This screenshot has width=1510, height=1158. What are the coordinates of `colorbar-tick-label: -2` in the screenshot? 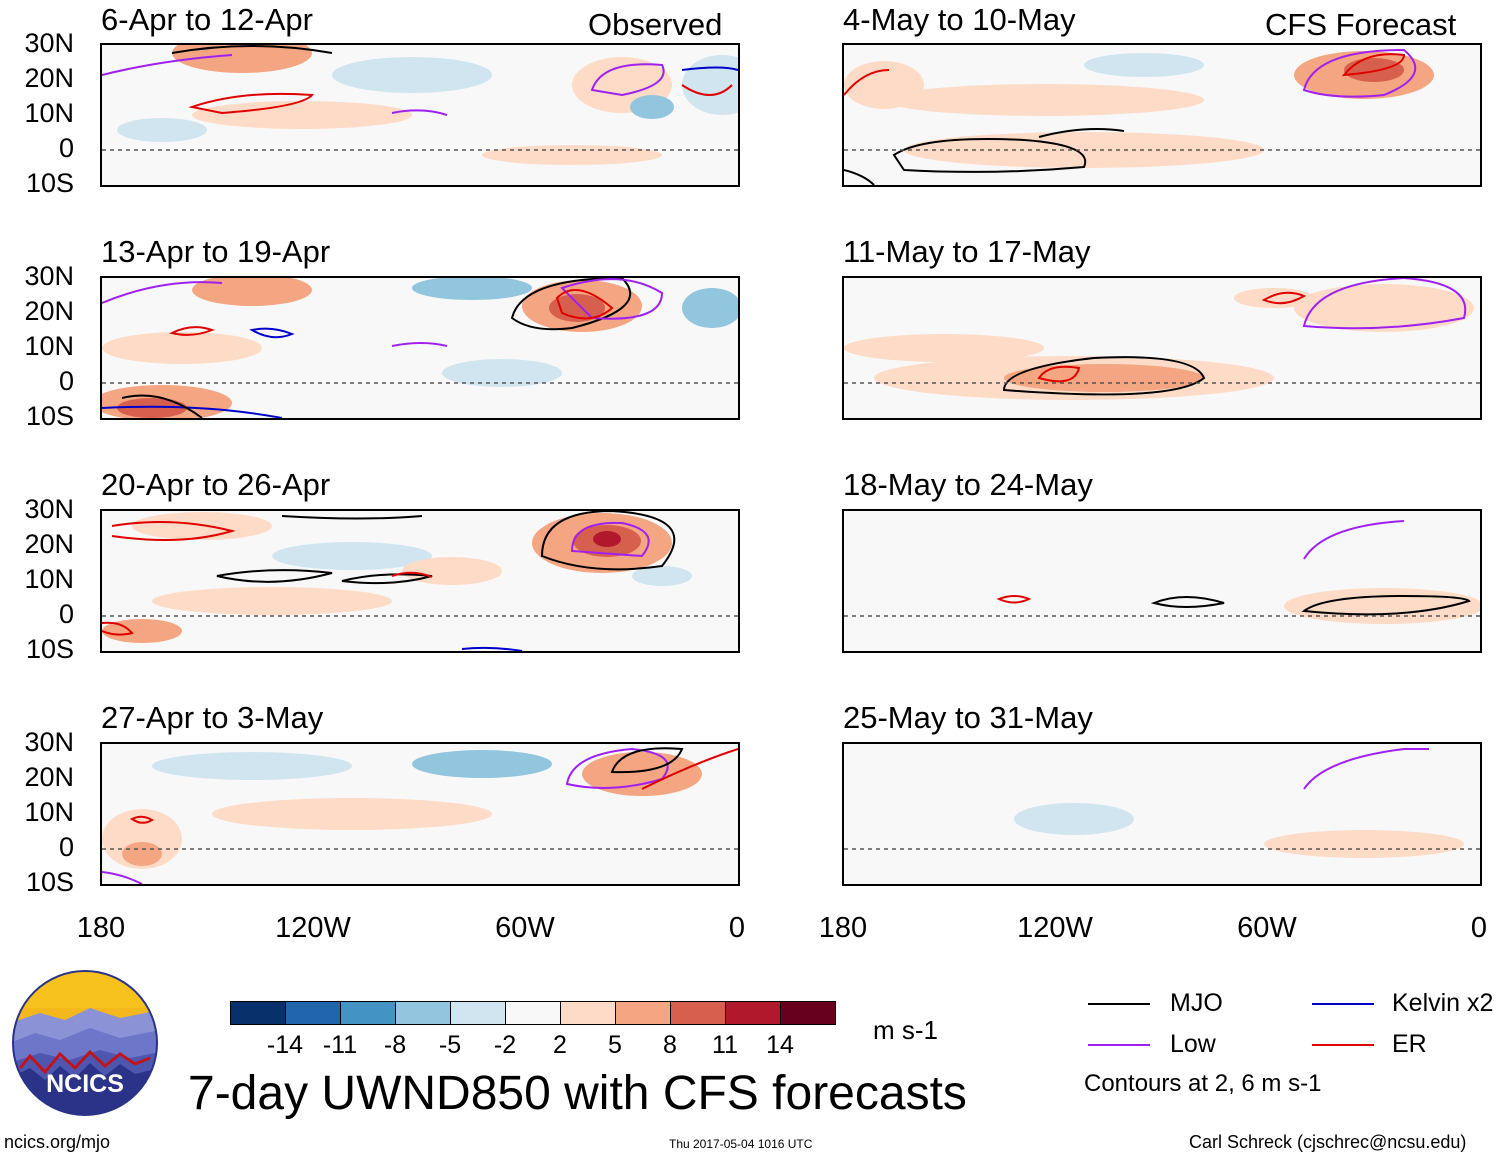 It's located at (505, 1045).